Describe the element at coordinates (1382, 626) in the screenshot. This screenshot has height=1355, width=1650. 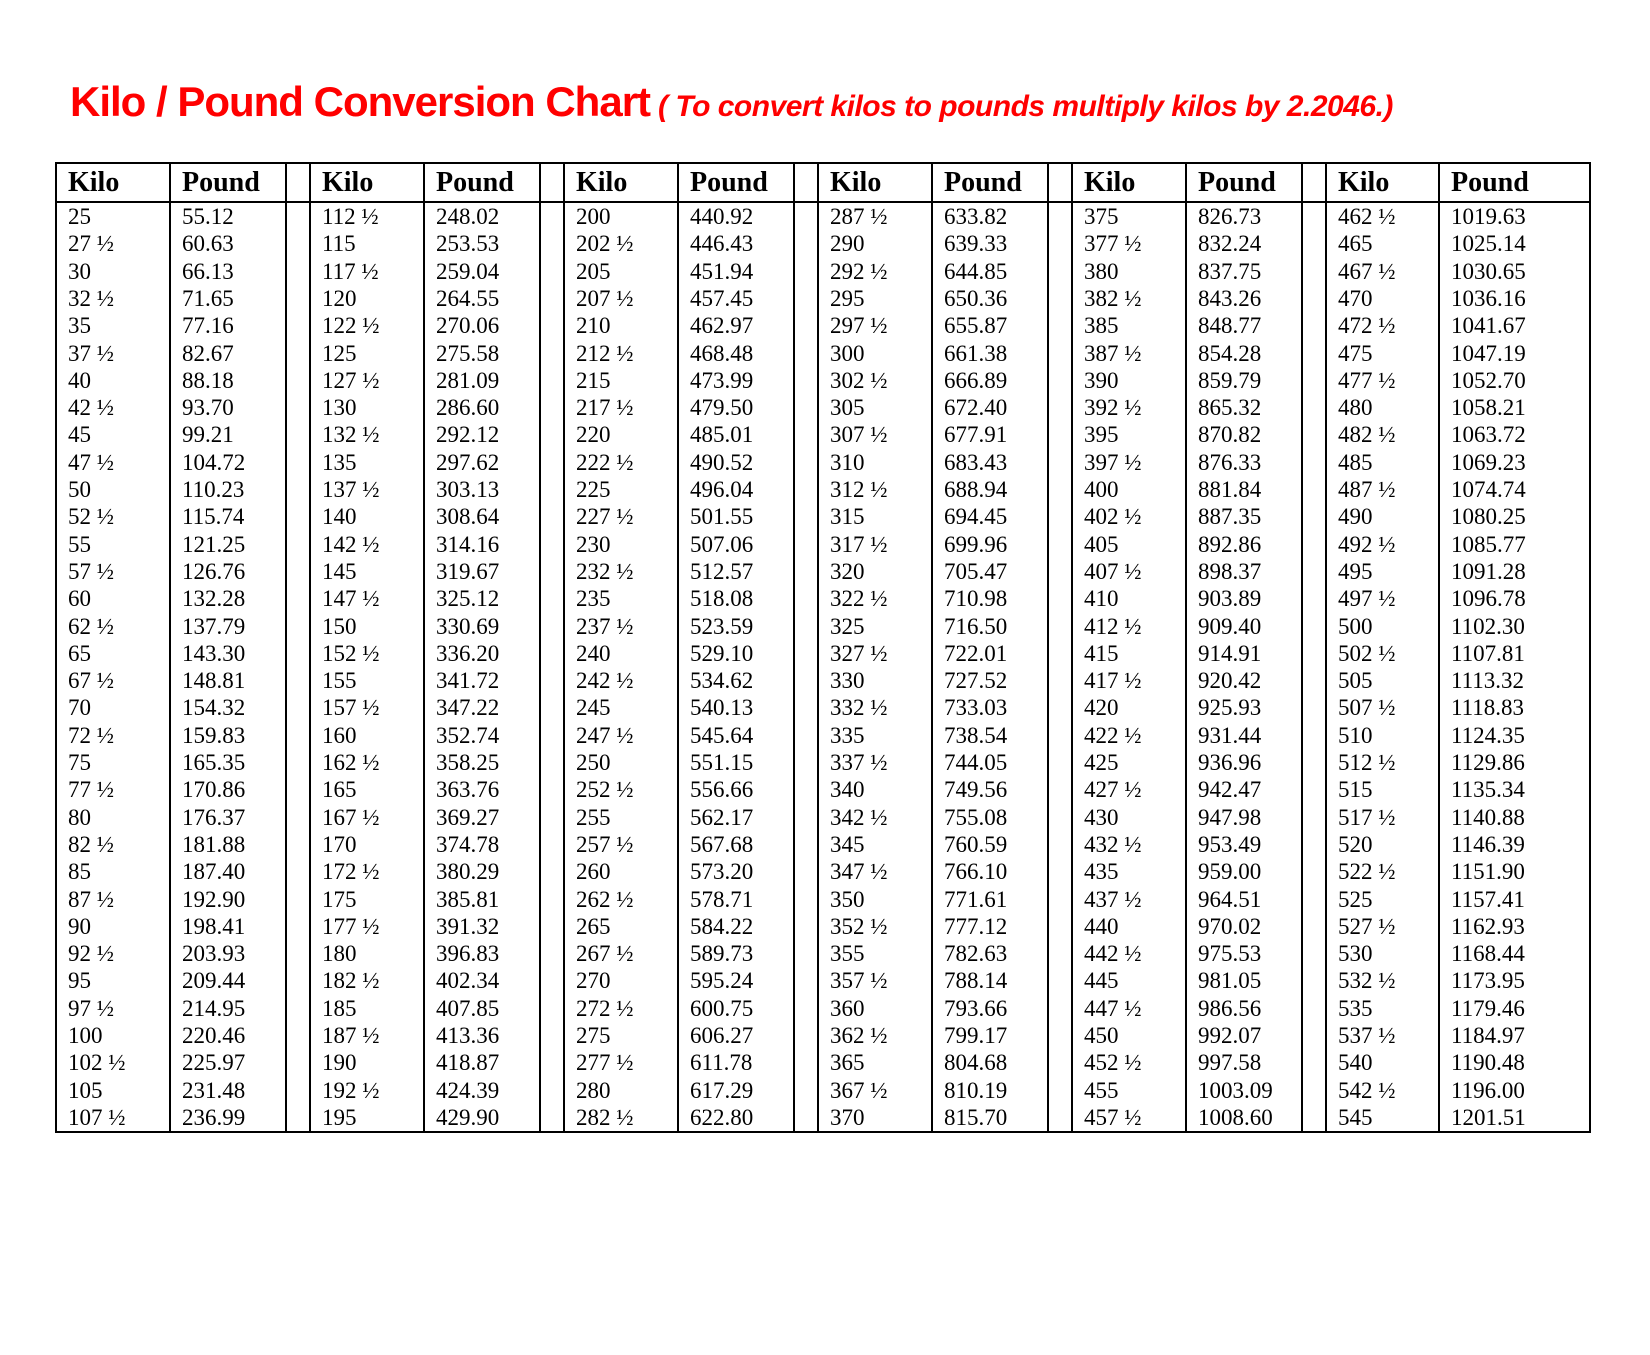
I see `kilo-cell: 500` at that location.